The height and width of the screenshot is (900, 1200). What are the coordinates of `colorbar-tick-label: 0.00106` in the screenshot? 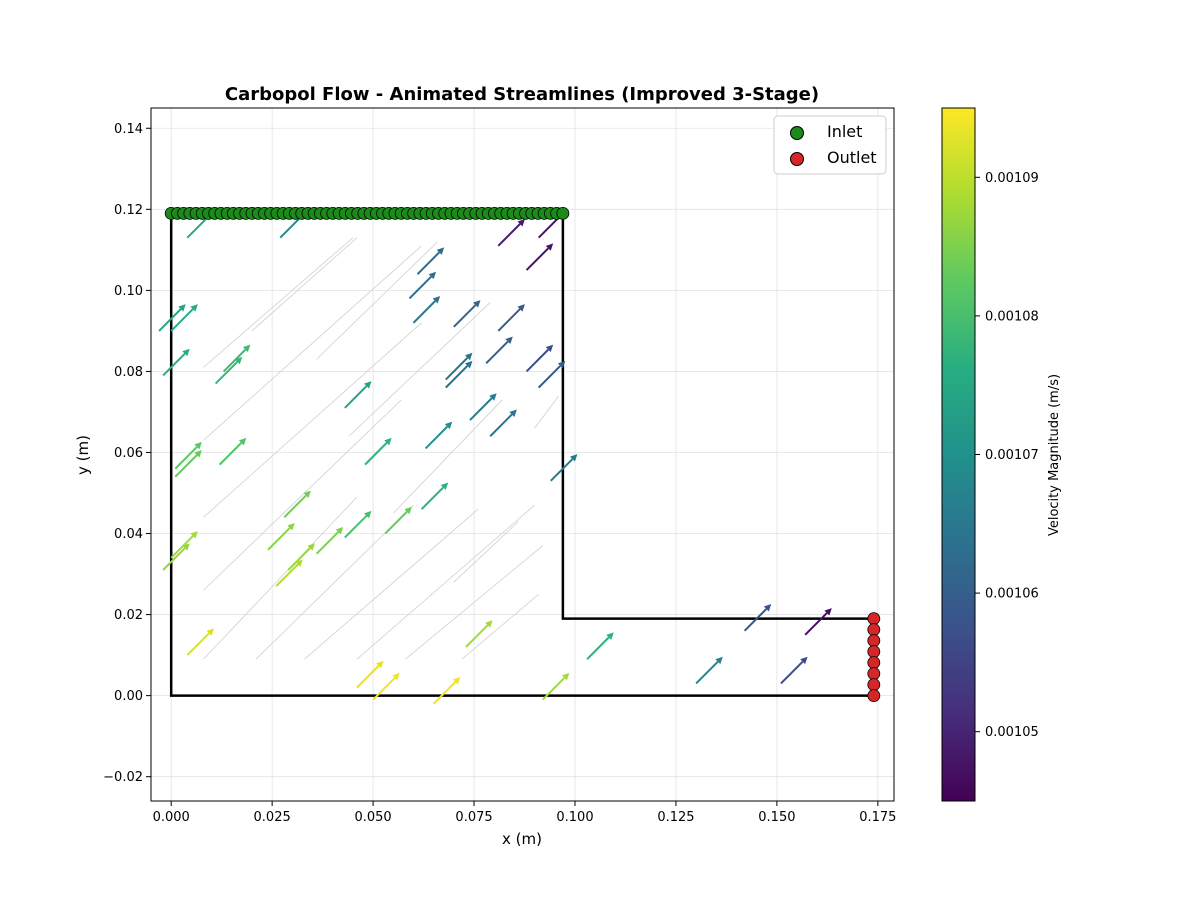 It's located at (1012, 594).